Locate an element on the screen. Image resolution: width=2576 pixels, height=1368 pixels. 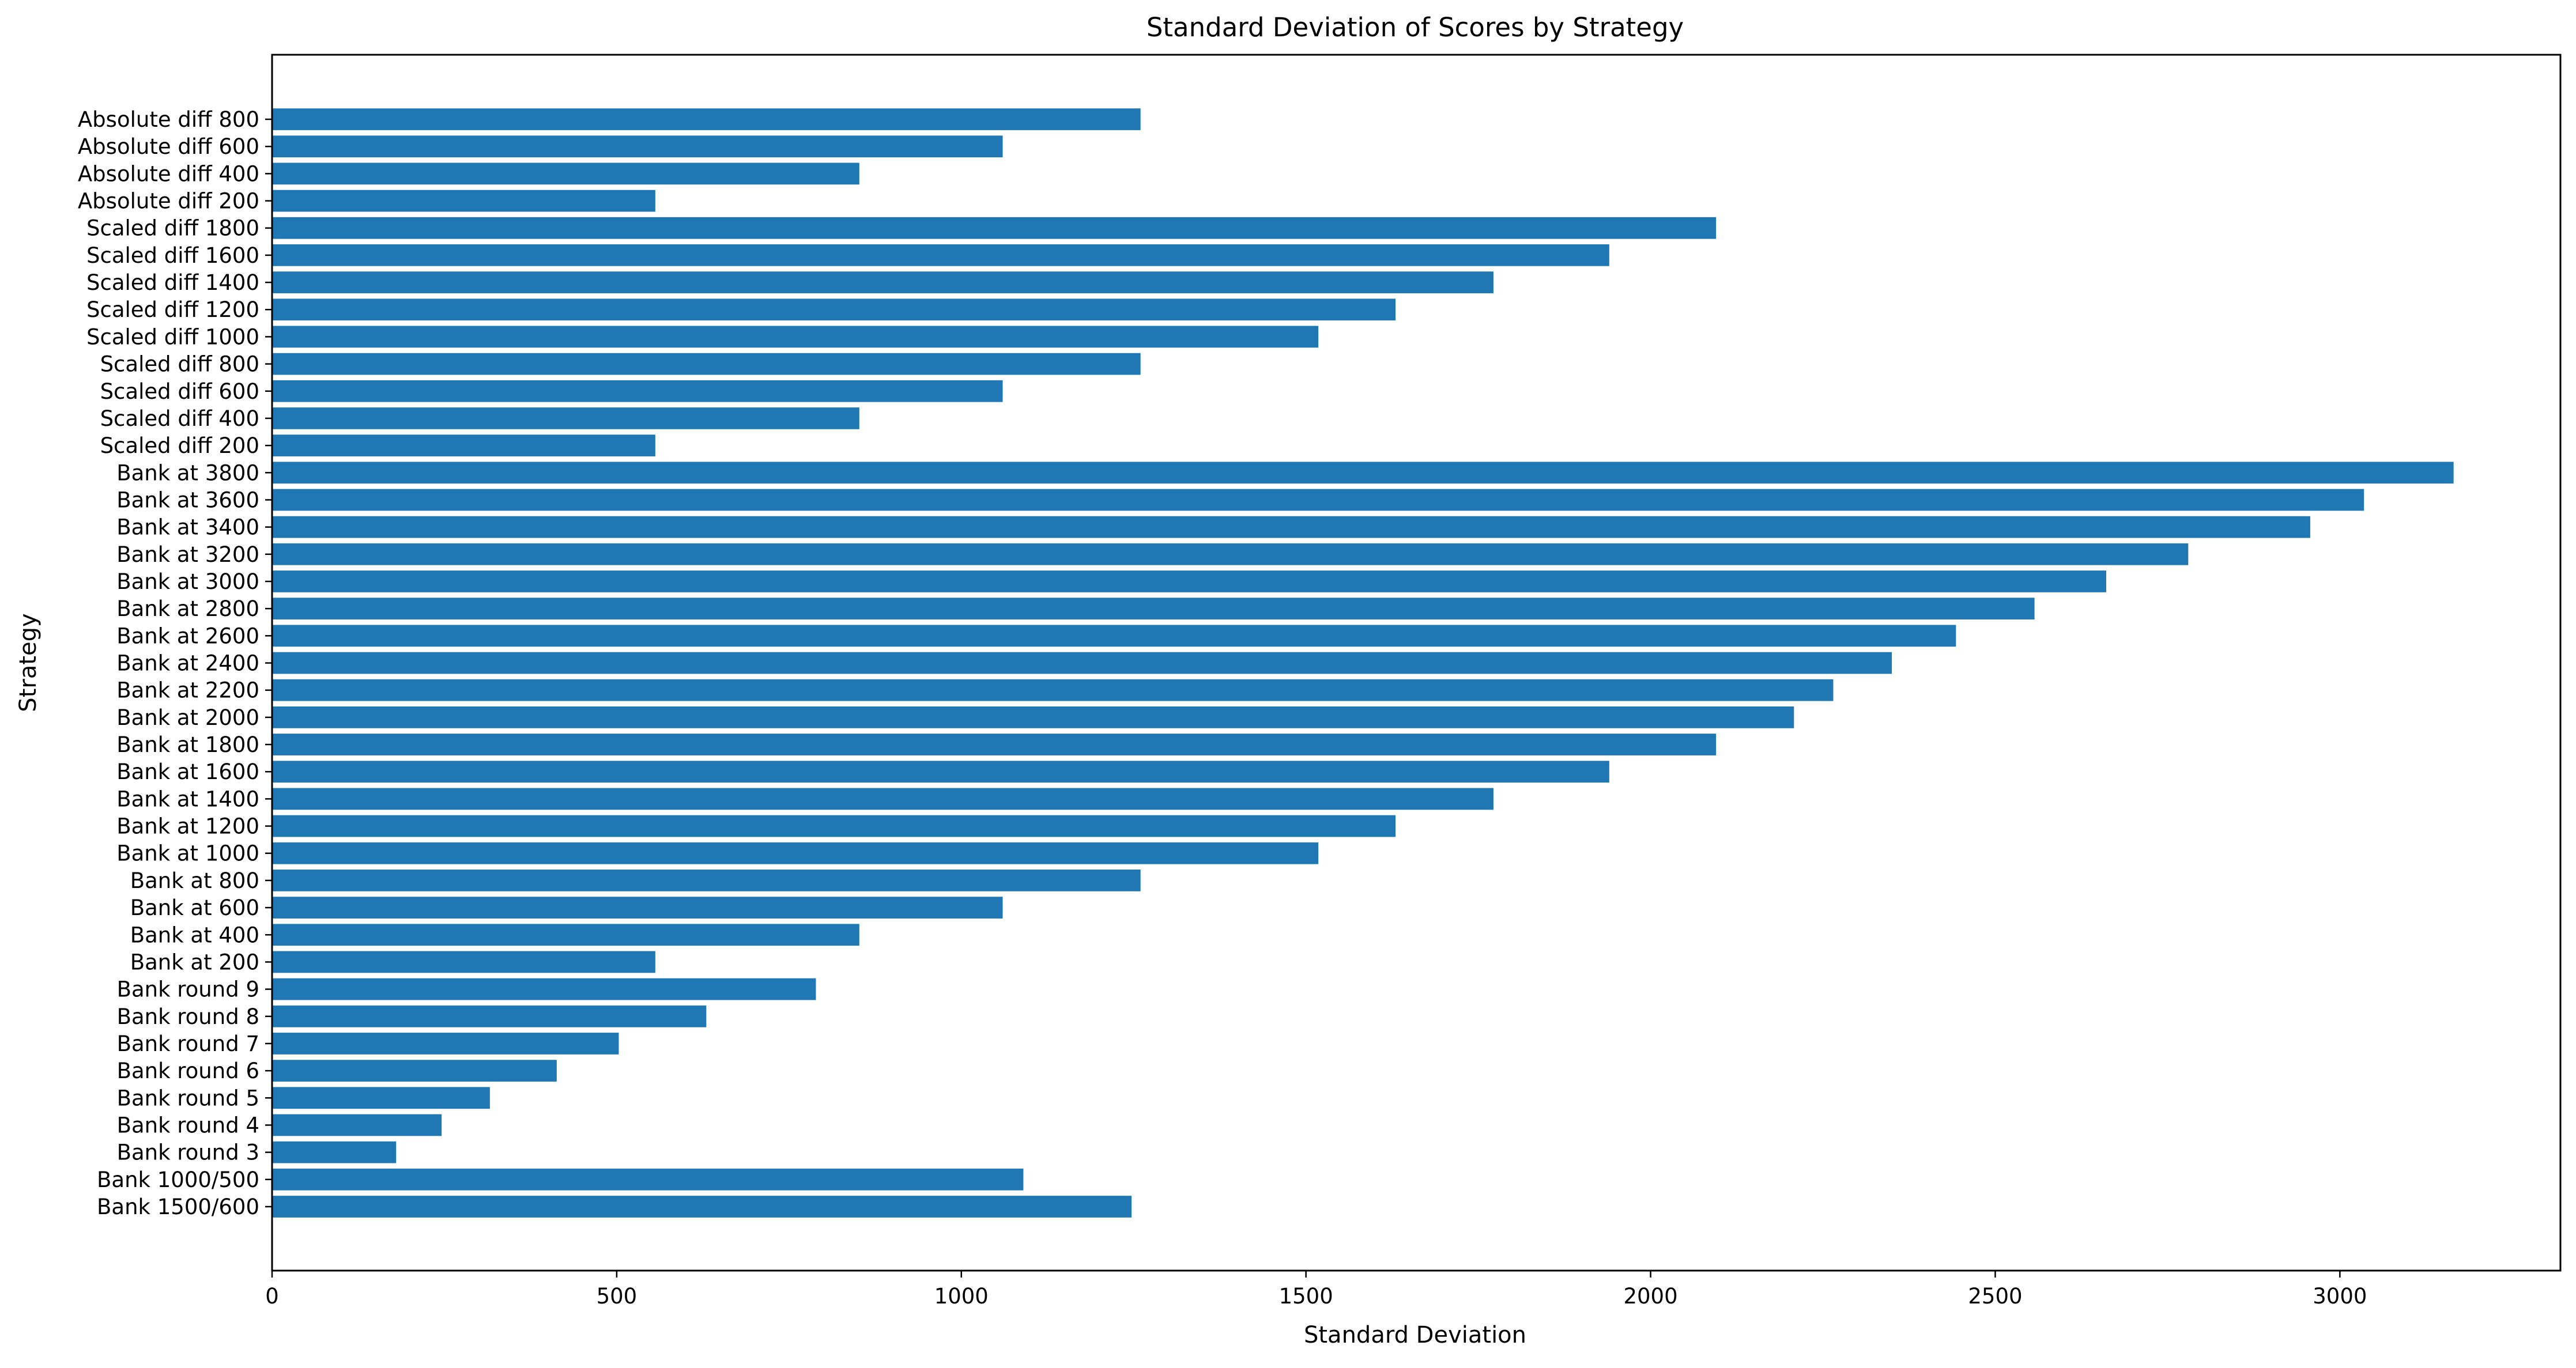
y-tick-label: Scaled diff 1800 is located at coordinates (172, 228).